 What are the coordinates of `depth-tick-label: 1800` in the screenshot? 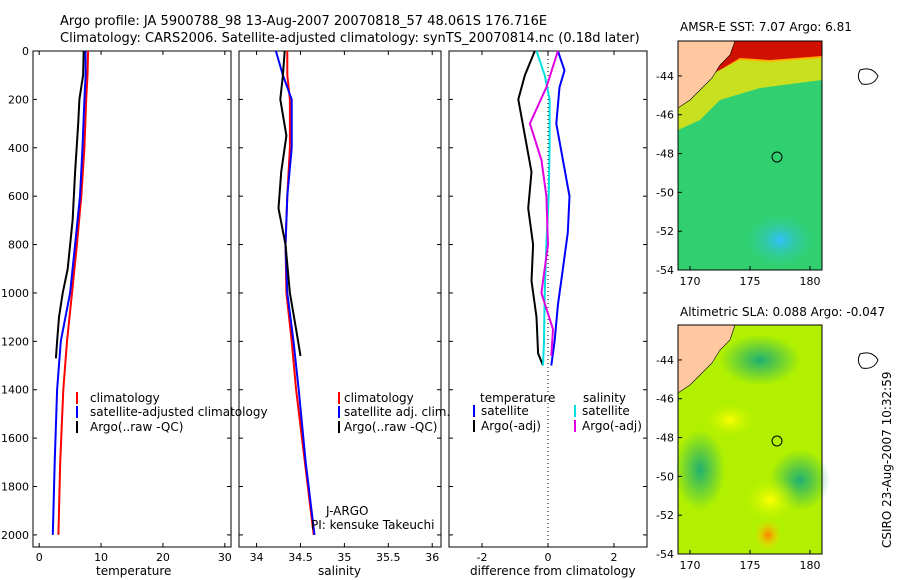 It's located at (15, 487).